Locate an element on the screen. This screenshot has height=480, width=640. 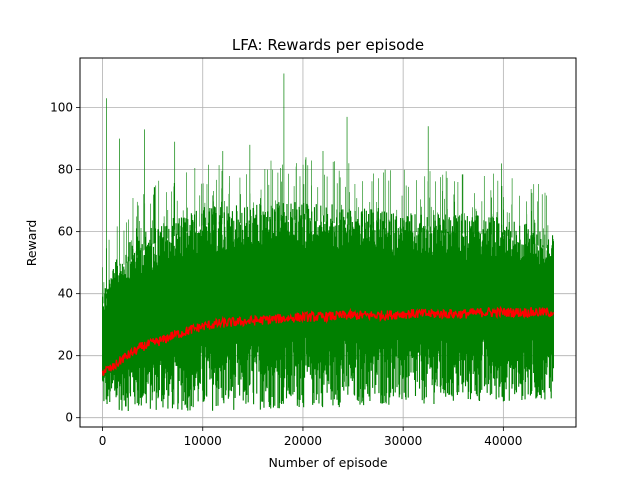
x-tick-label: 10000 is located at coordinates (203, 441).